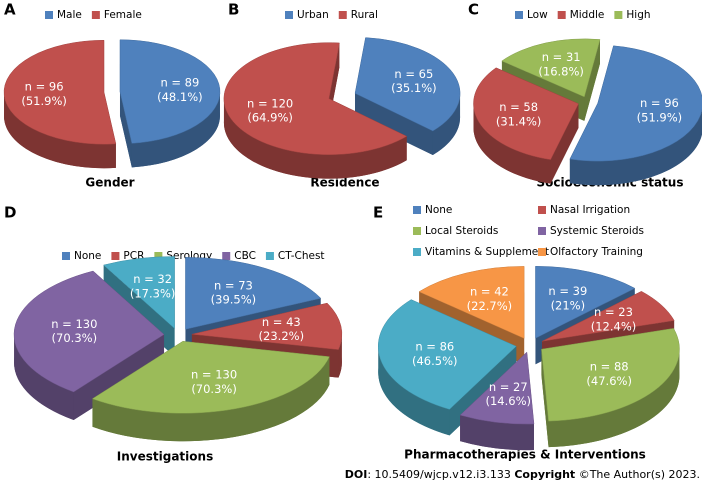 This screenshot has height=487, width=702. What do you see at coordinates (568, 305) in the screenshot?
I see `percent-label: (21%)` at bounding box center [568, 305].